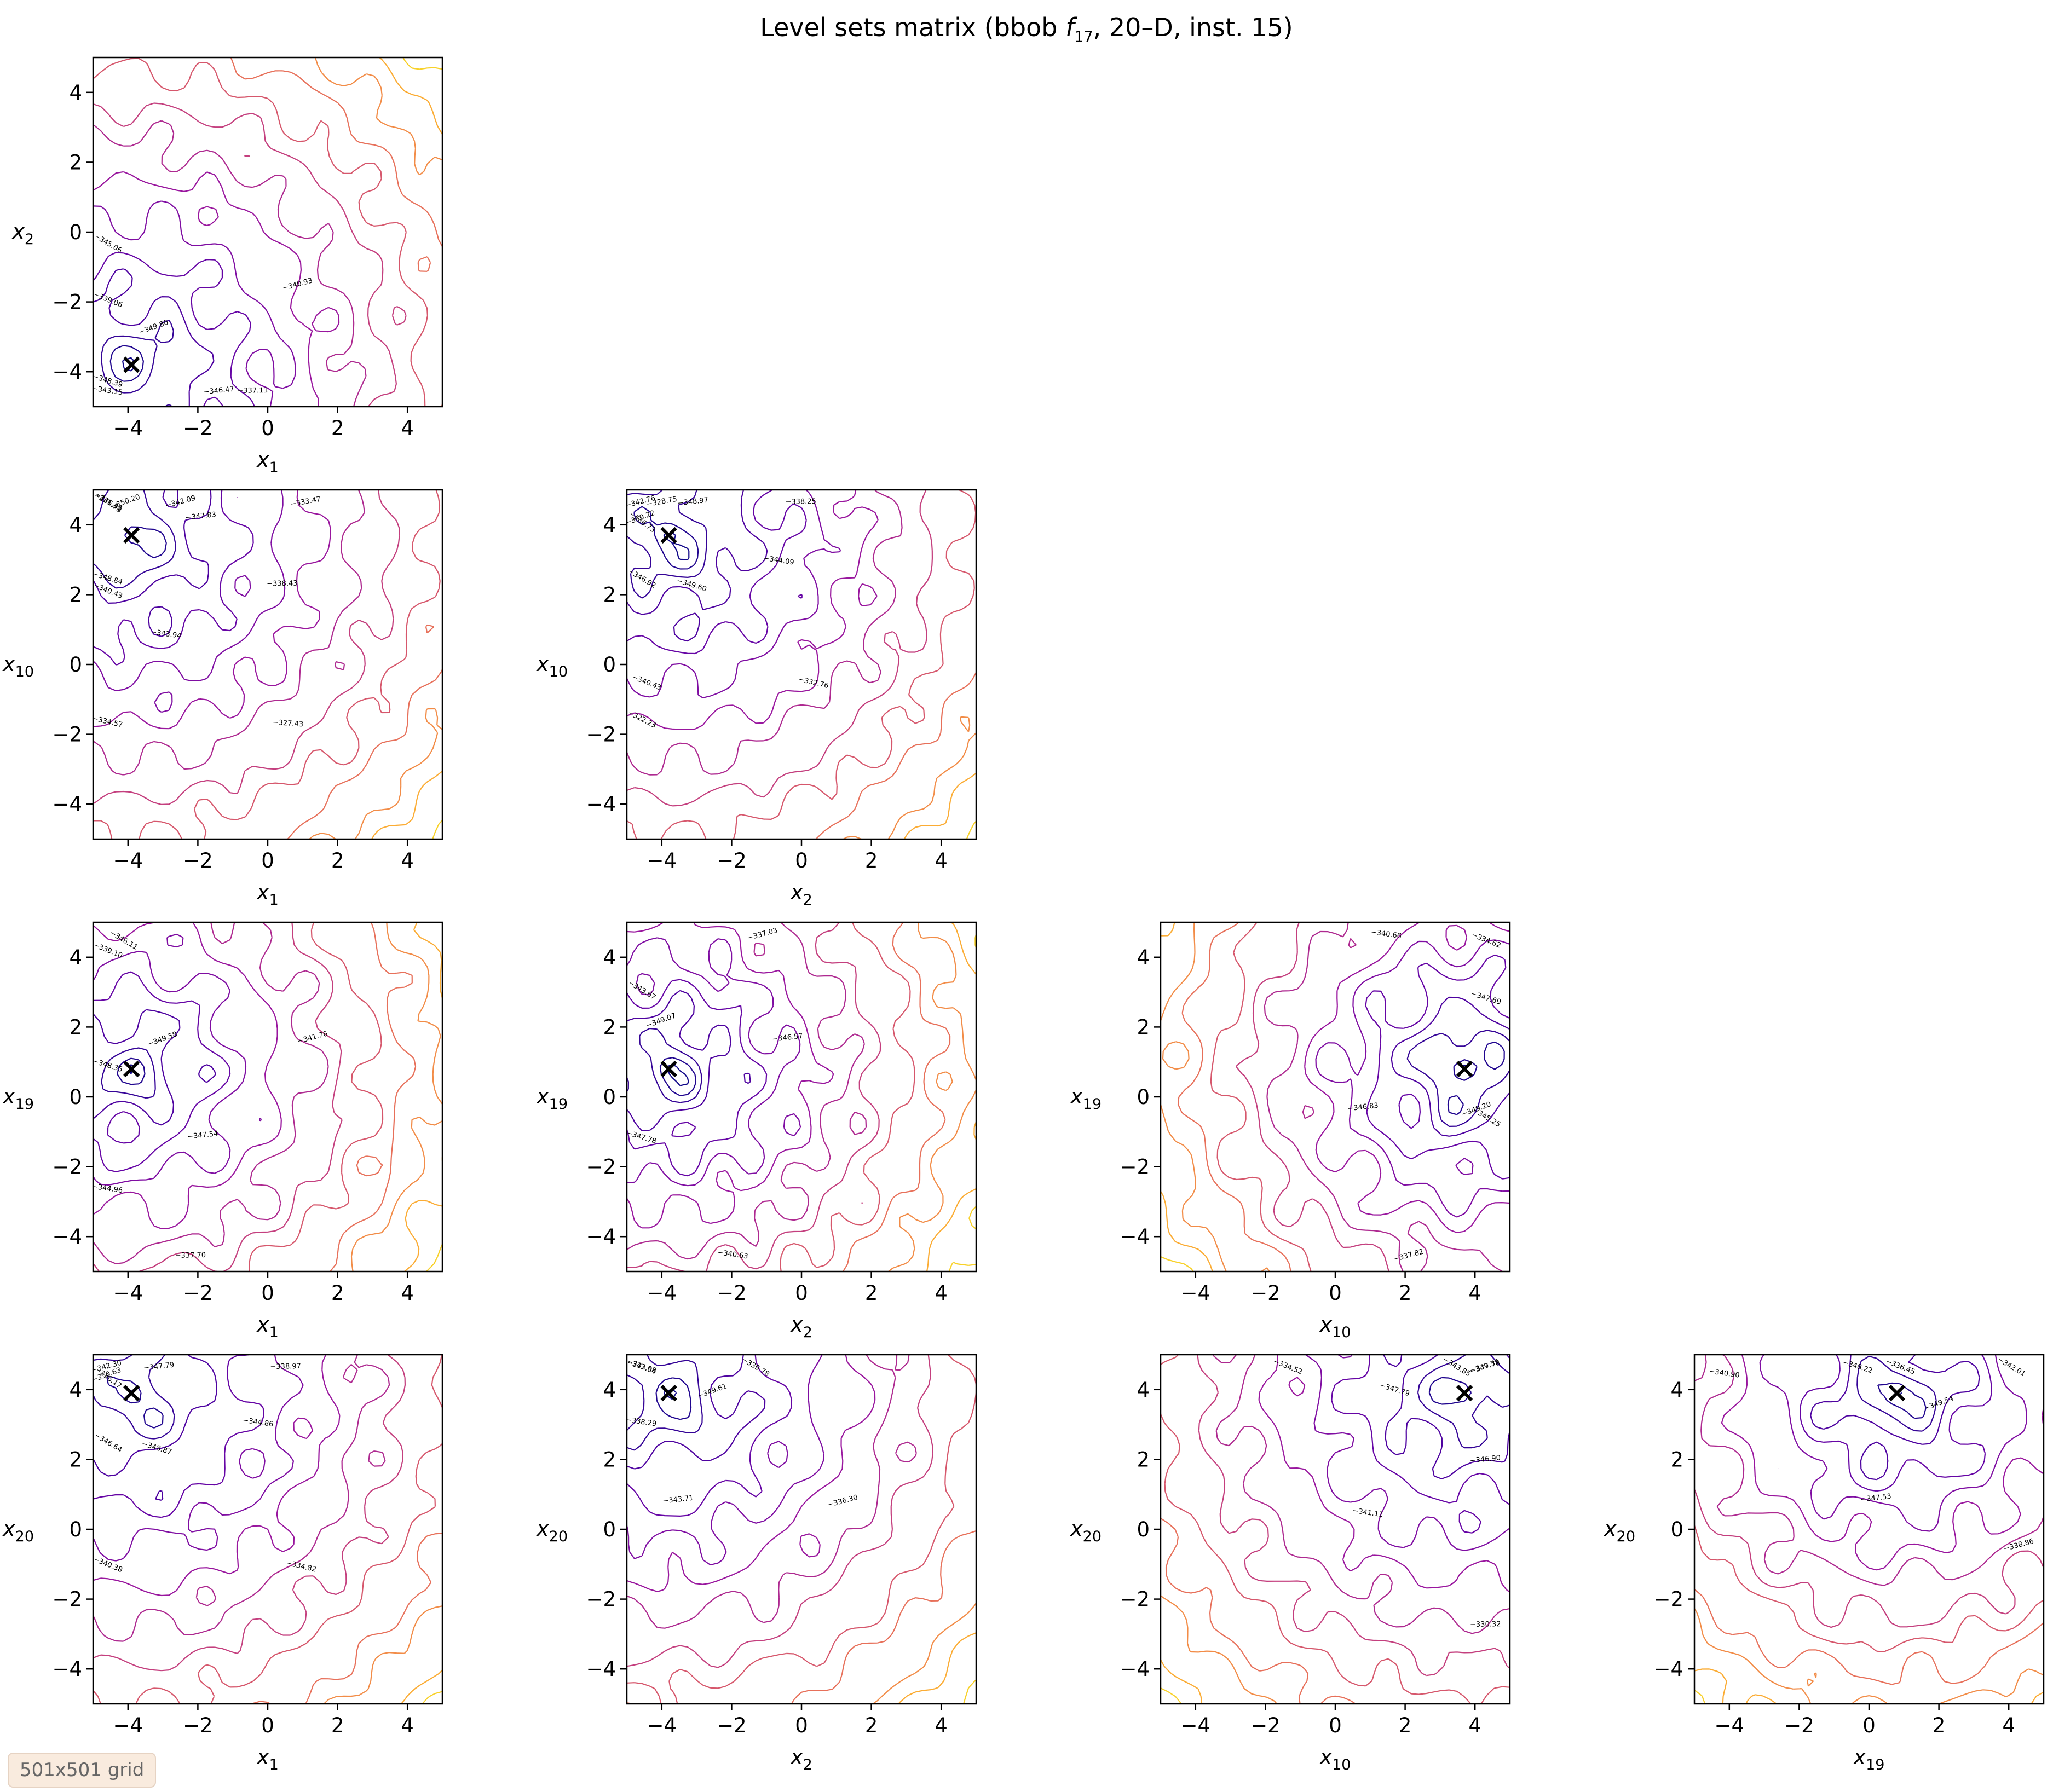  I want to click on contour-label: −346.83, so click(1363, 1107).